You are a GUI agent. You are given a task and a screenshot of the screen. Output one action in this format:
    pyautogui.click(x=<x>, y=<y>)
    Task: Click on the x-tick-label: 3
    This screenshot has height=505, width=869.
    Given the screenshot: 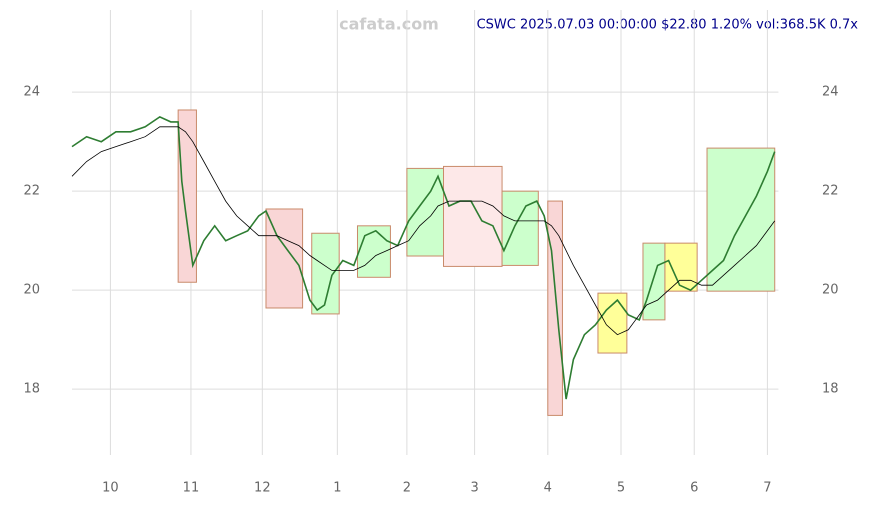 What is the action you would take?
    pyautogui.click(x=474, y=488)
    